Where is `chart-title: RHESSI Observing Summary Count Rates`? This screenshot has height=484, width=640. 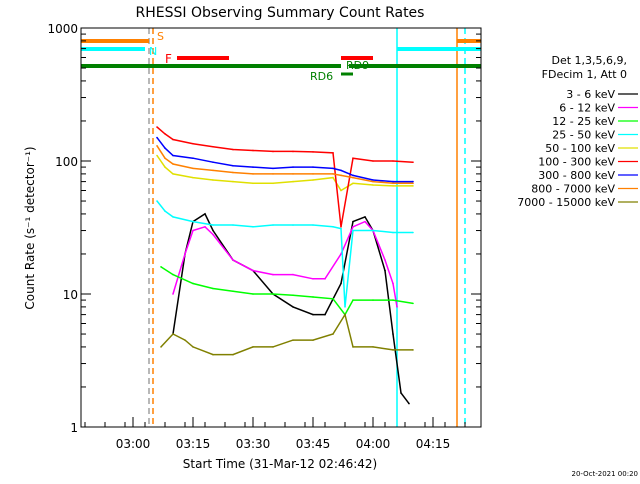
chart-title: RHESSI Observing Summary Count Rates is located at coordinates (280, 13).